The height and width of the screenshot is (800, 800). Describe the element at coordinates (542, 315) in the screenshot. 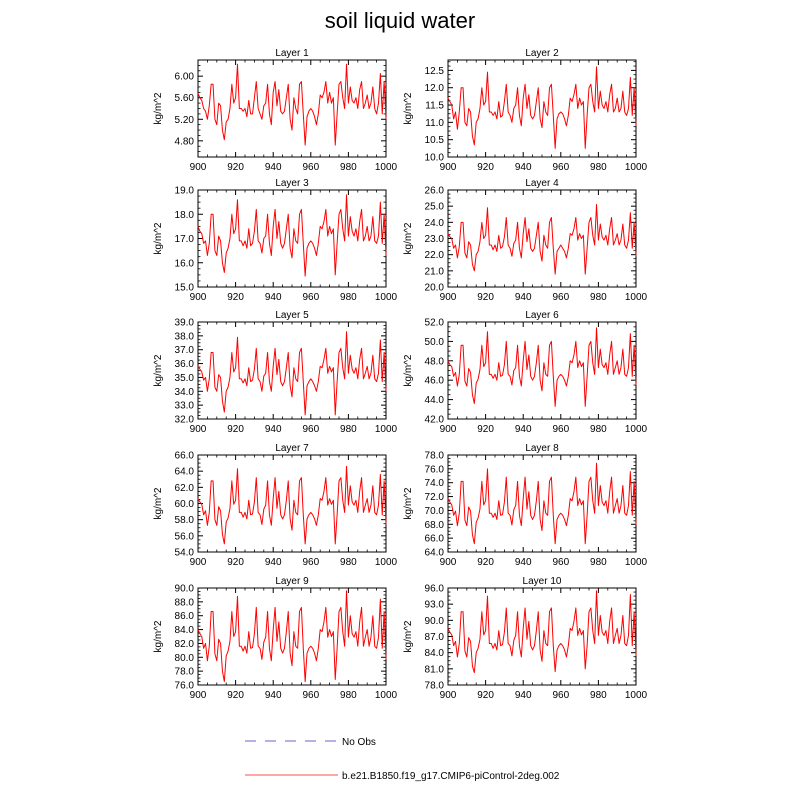

I see `panel-title: Layer 6` at that location.